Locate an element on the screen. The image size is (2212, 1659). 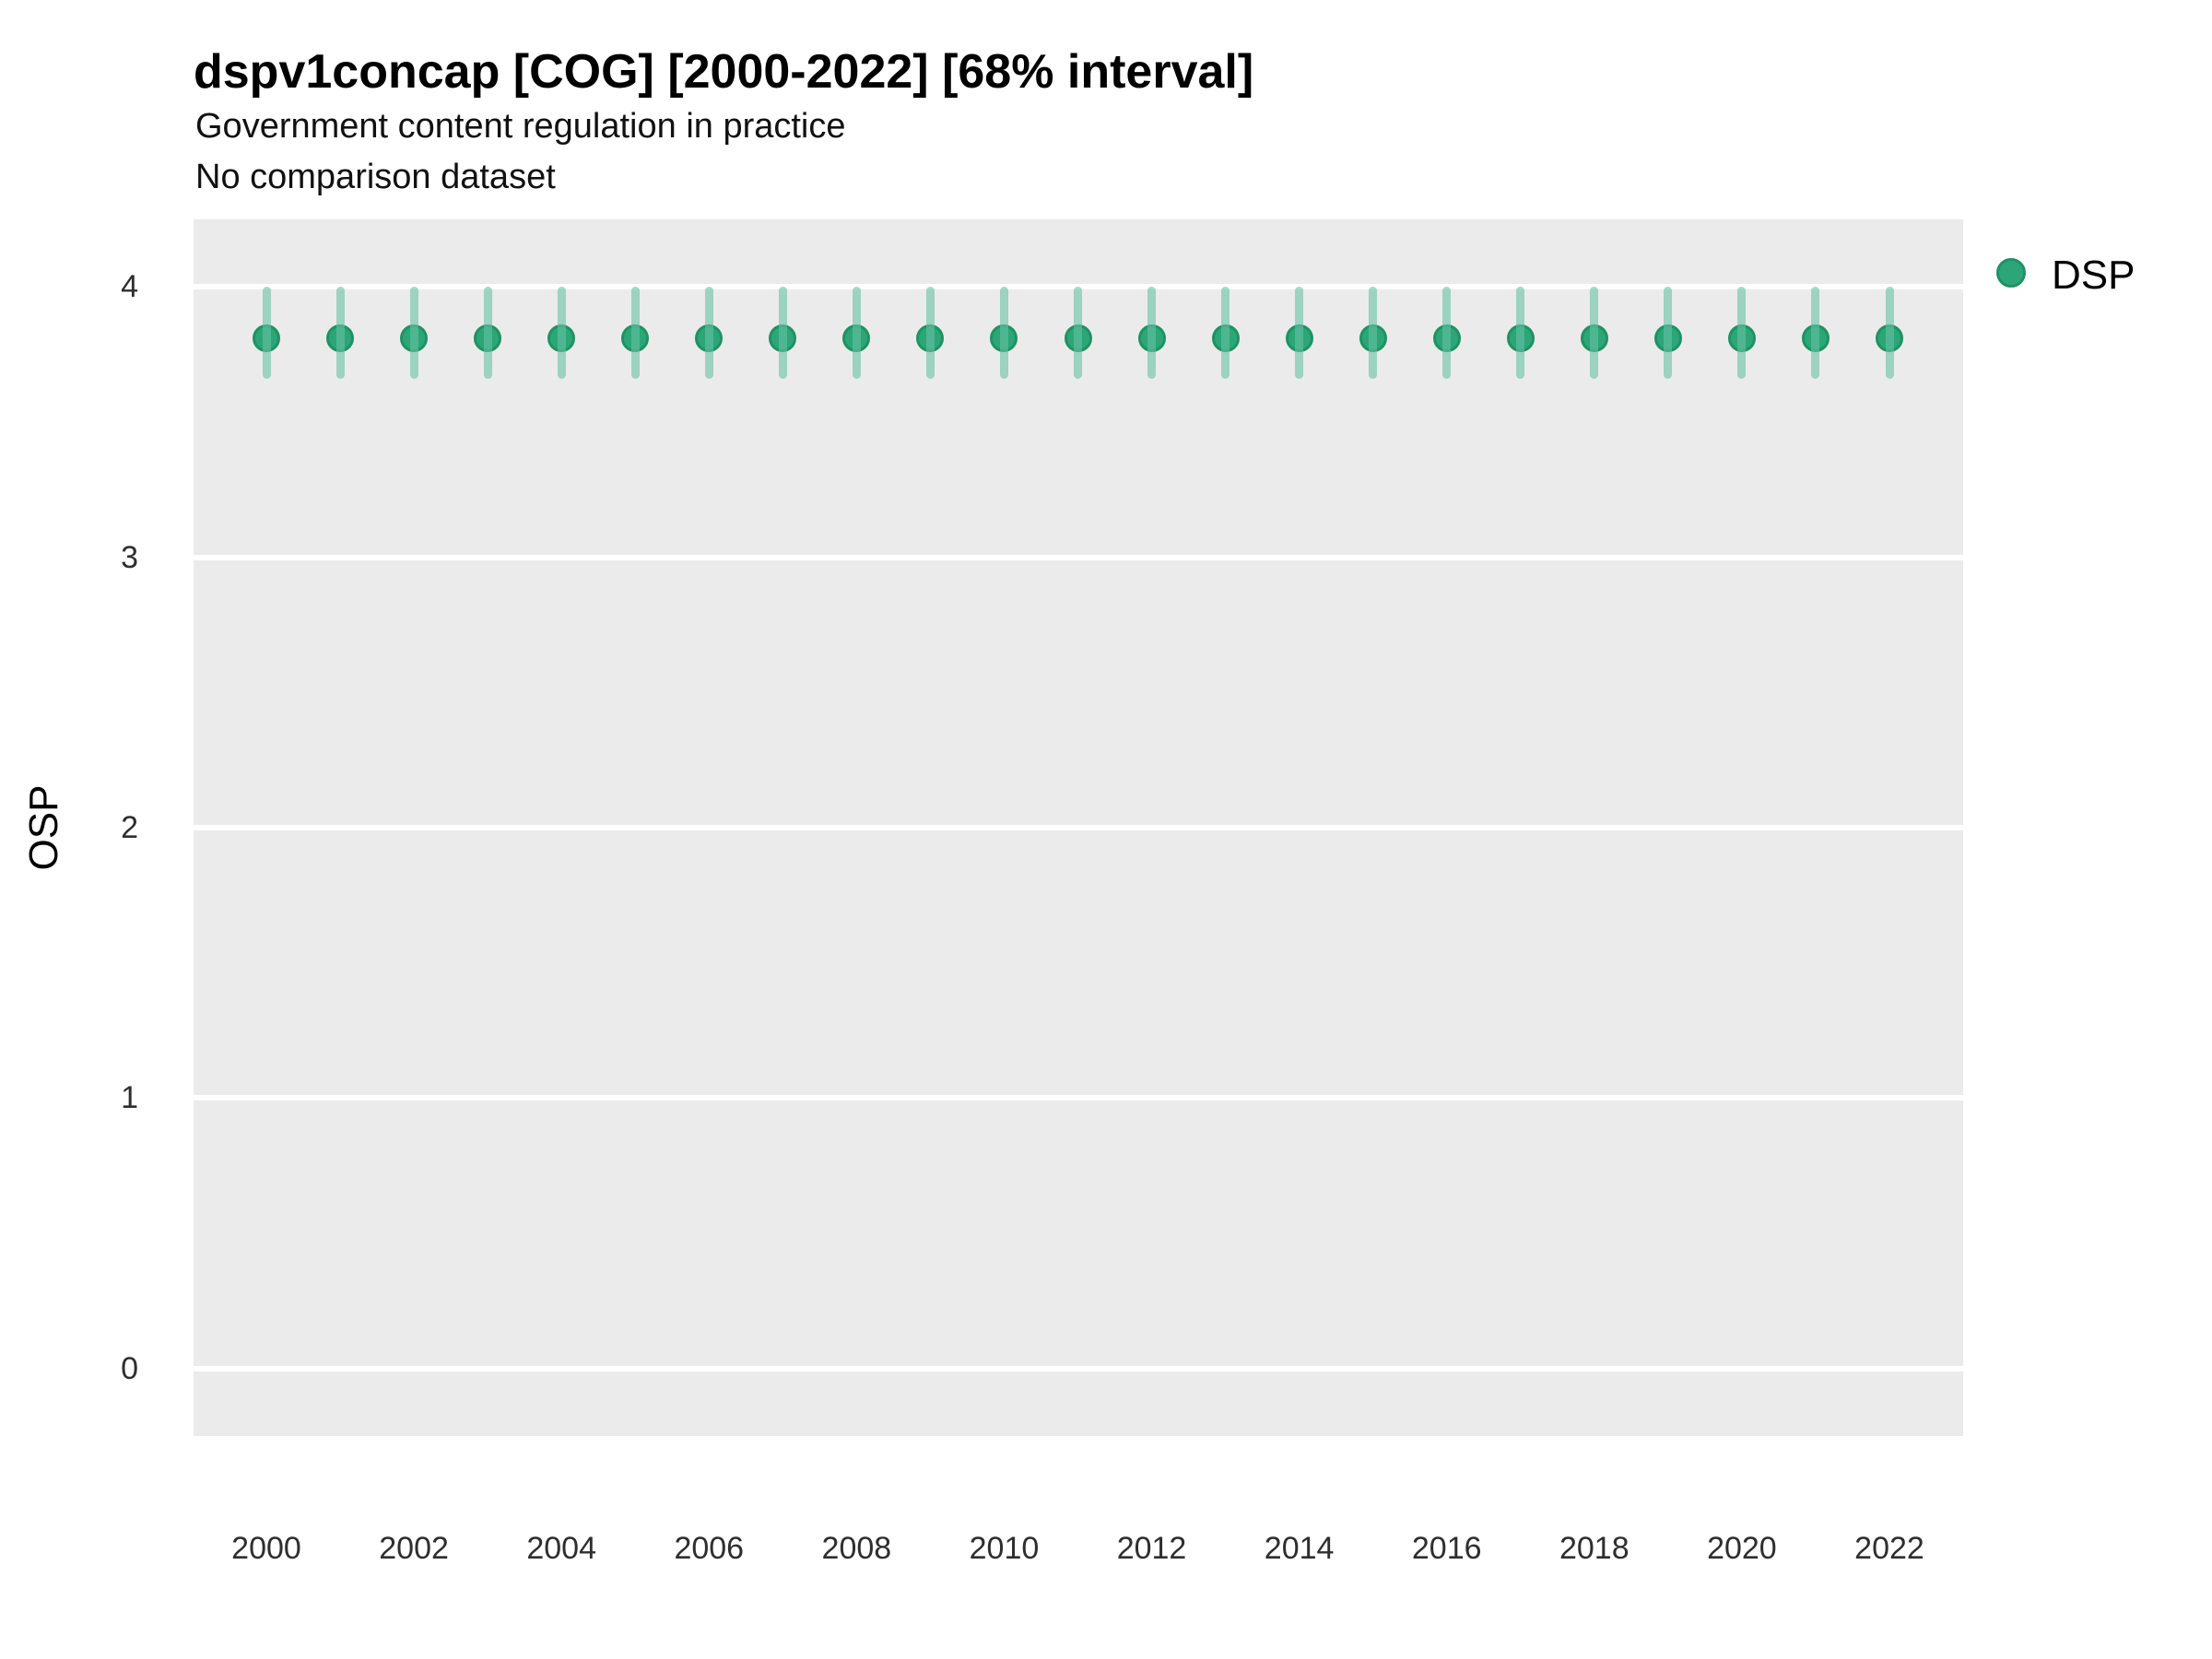
error-bar-2010 is located at coordinates (1003, 333).